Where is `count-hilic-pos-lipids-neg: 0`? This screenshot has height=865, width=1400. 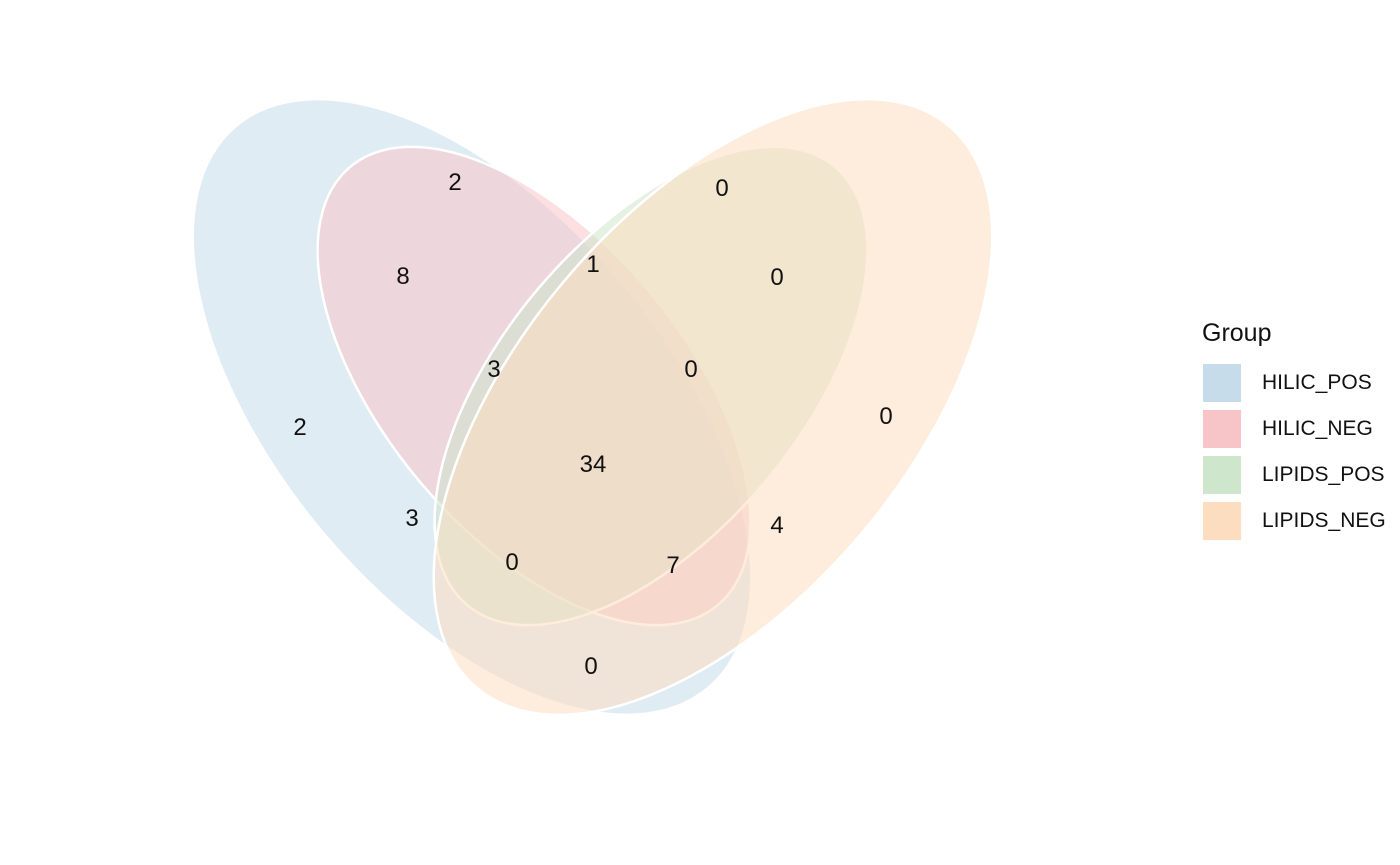
count-hilic-pos-lipids-neg: 0 is located at coordinates (590, 666).